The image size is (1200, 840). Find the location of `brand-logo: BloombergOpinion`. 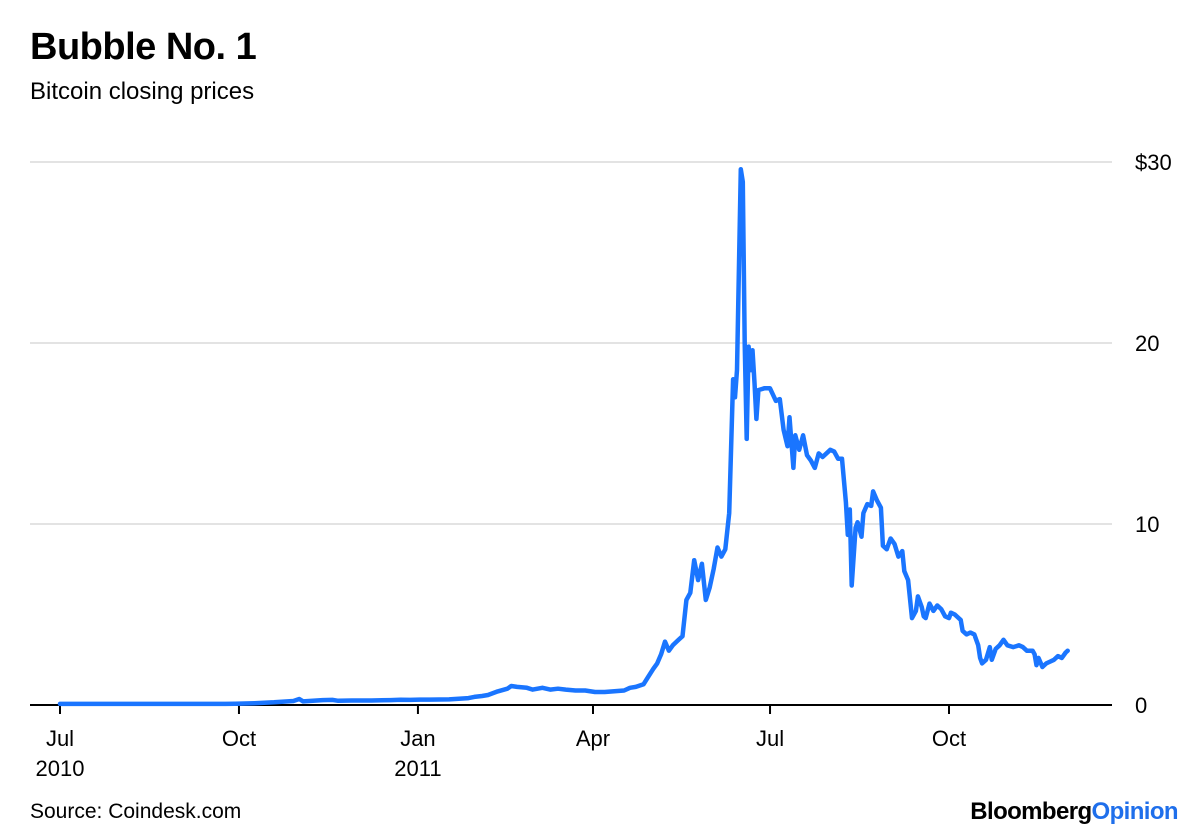

brand-logo: BloombergOpinion is located at coordinates (1074, 812).